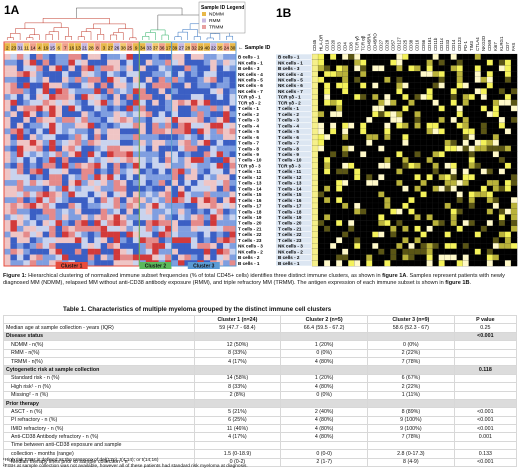 The width and height of the screenshot is (520, 473). What do you see at coordinates (324, 395) in the screenshot?
I see `table-cell: 0 (0%)` at bounding box center [324, 395].